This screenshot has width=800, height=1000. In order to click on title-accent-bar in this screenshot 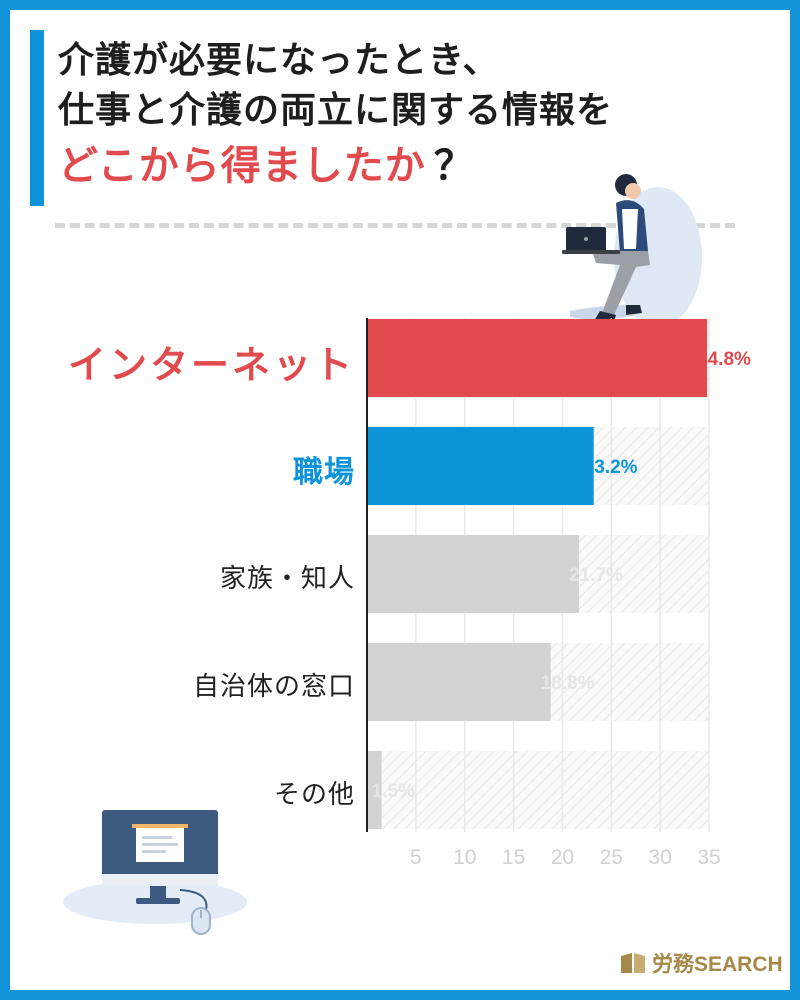, I will do `click(37, 118)`.